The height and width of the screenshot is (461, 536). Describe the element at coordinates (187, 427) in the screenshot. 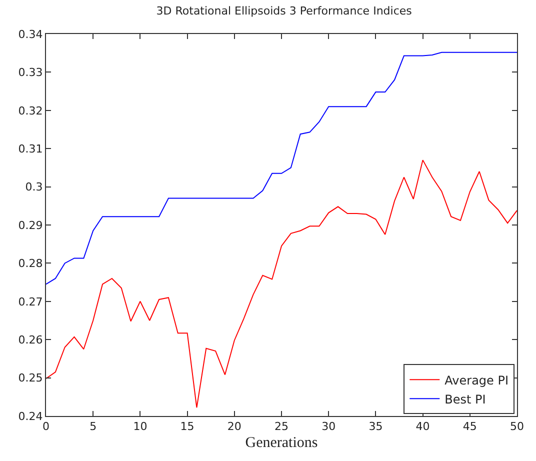

I see `x-tick-label: 15` at that location.